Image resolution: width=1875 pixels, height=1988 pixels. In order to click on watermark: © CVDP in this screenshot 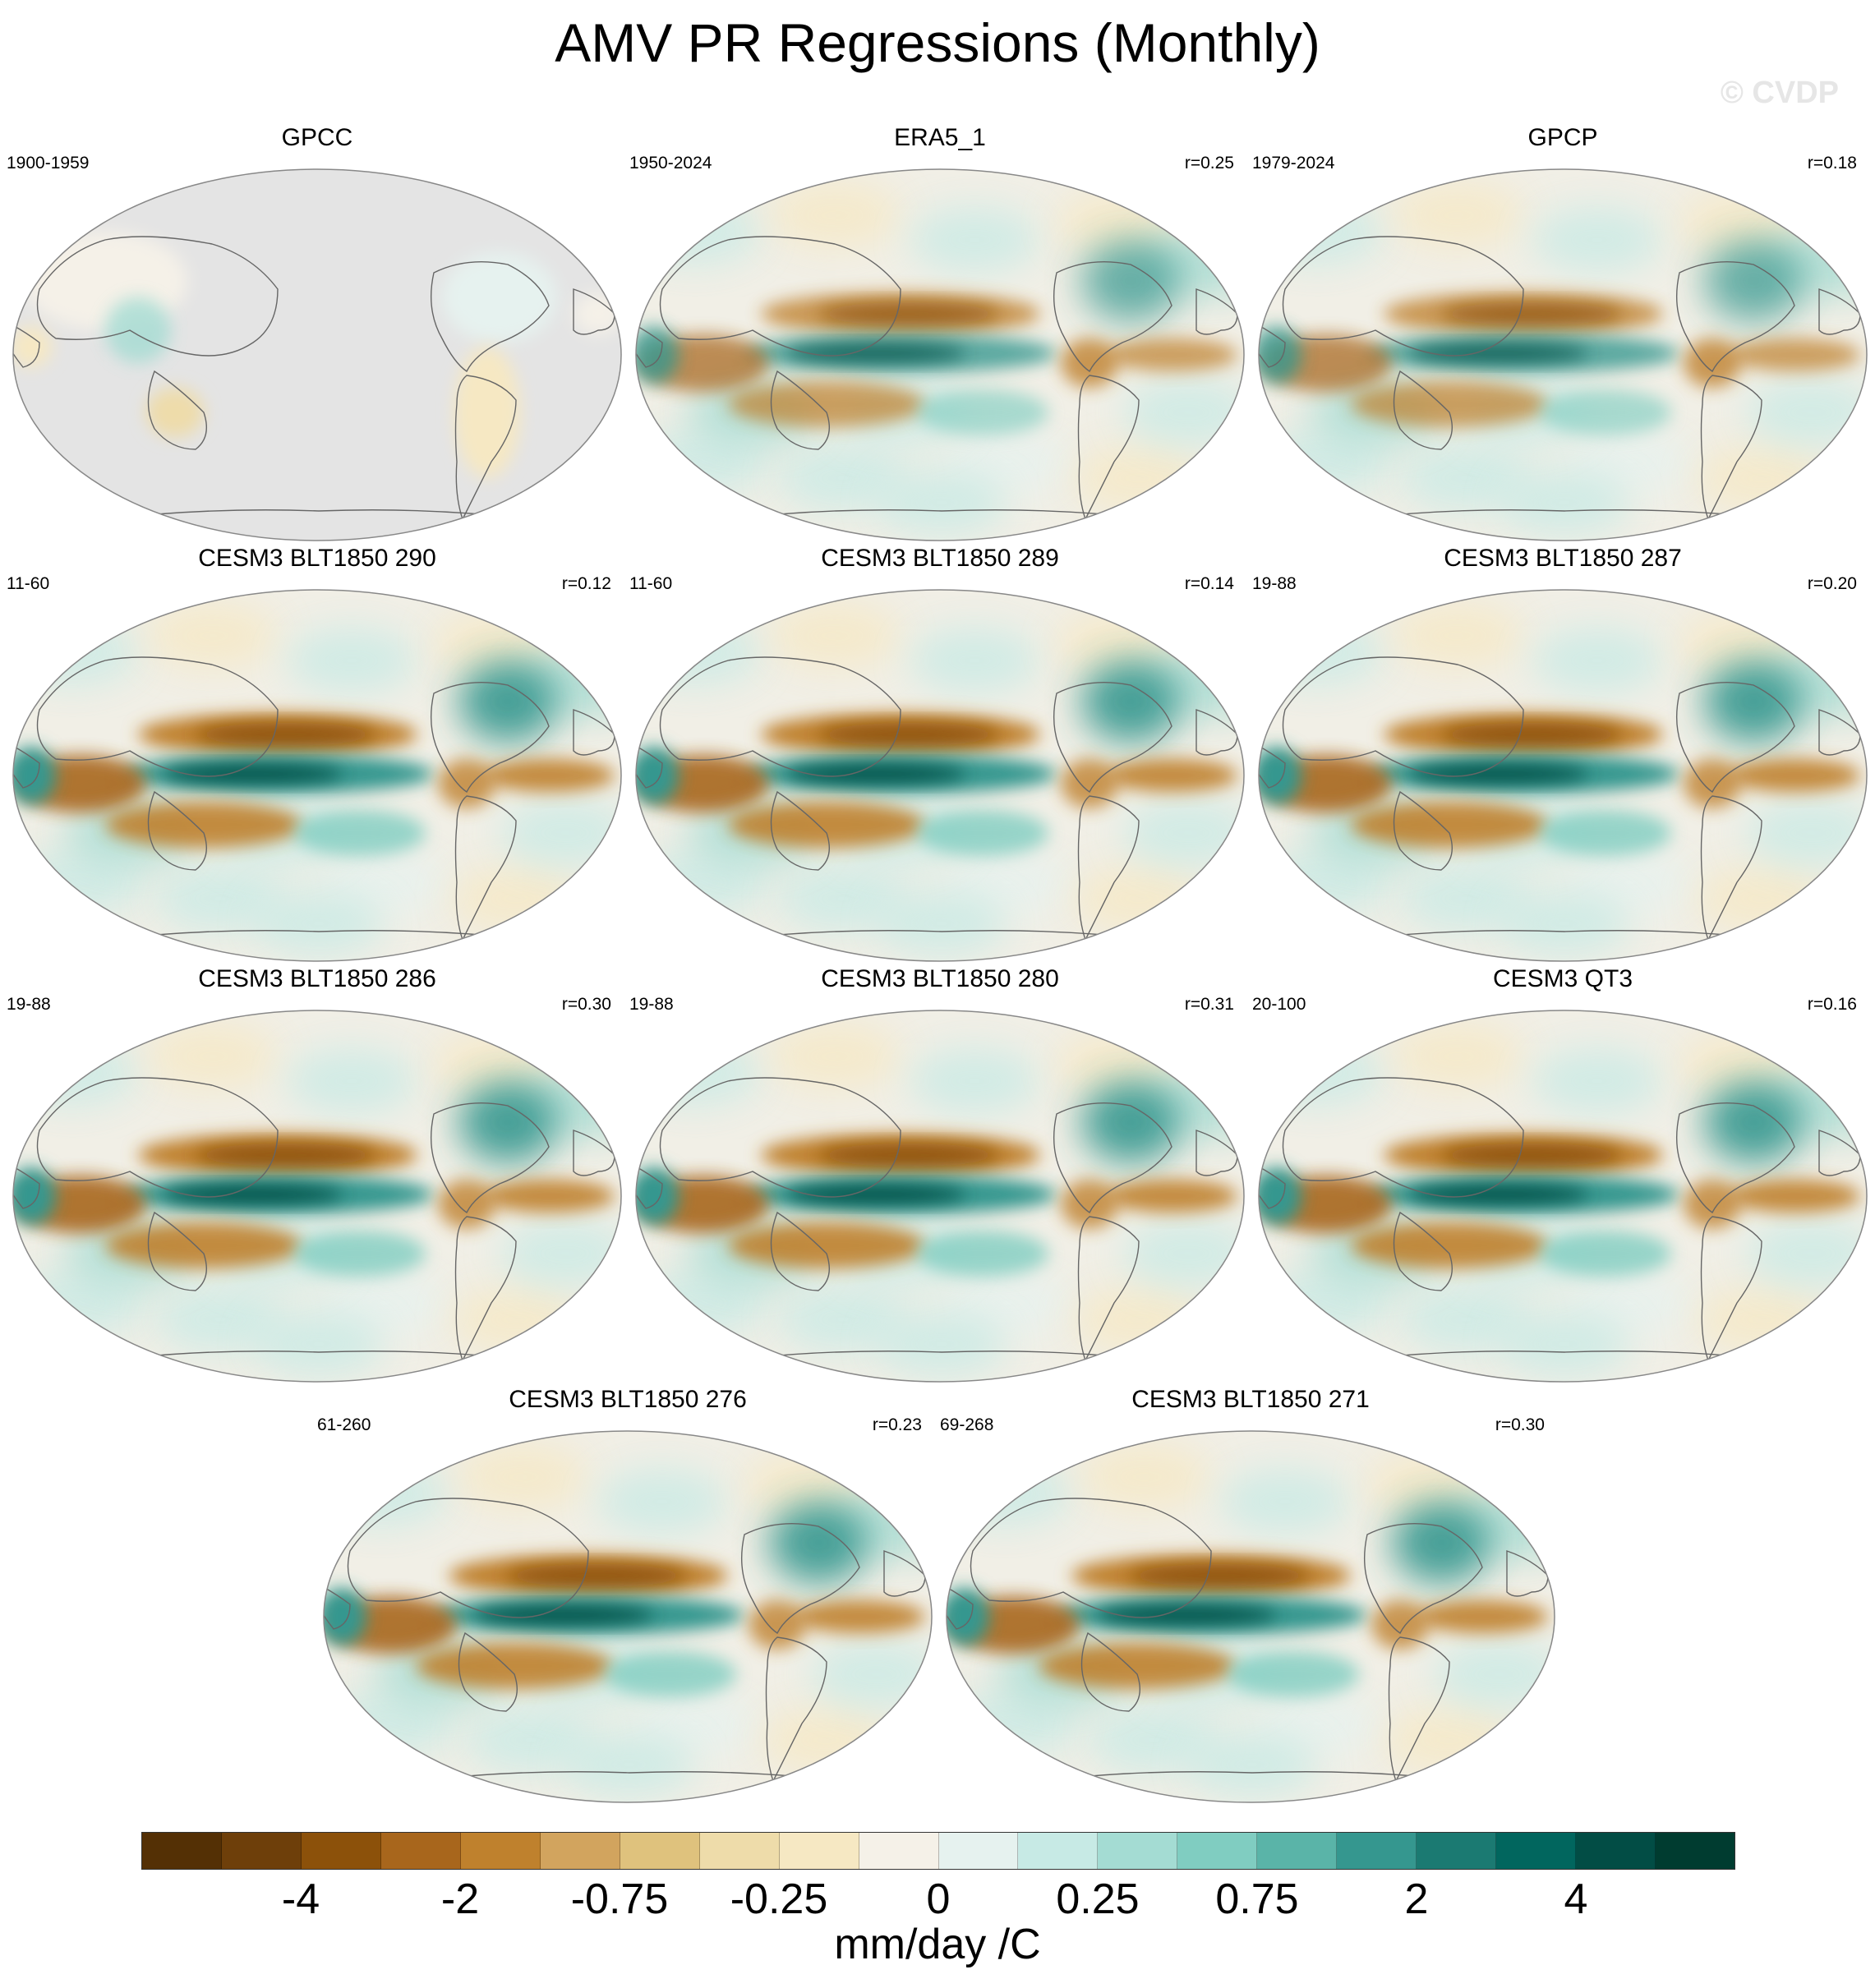, I will do `click(1779, 93)`.